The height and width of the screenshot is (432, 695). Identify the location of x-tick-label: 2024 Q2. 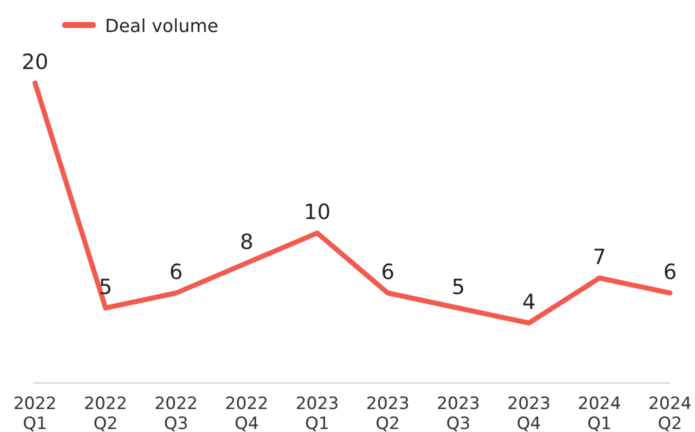
(670, 413).